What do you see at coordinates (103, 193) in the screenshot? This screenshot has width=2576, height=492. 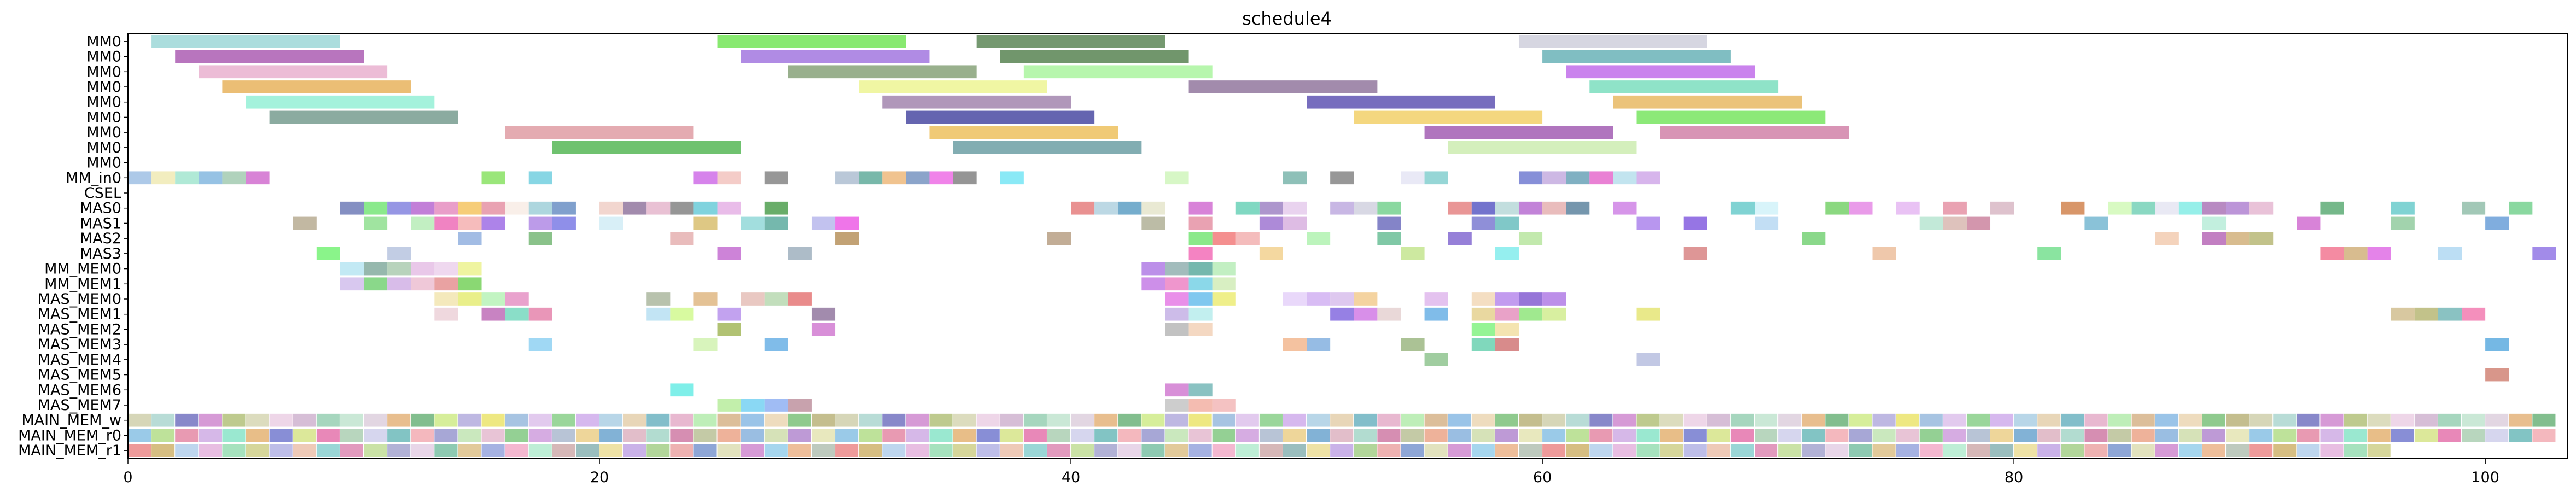 I see `y-tick-label: CSEL` at bounding box center [103, 193].